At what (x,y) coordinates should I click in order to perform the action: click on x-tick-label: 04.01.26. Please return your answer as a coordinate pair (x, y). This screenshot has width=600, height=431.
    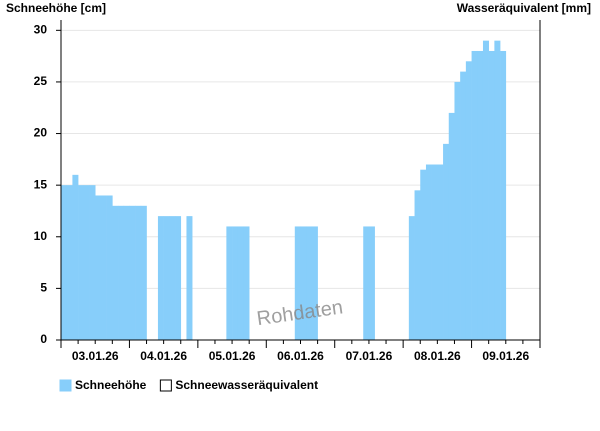
    Looking at the image, I should click on (163, 356).